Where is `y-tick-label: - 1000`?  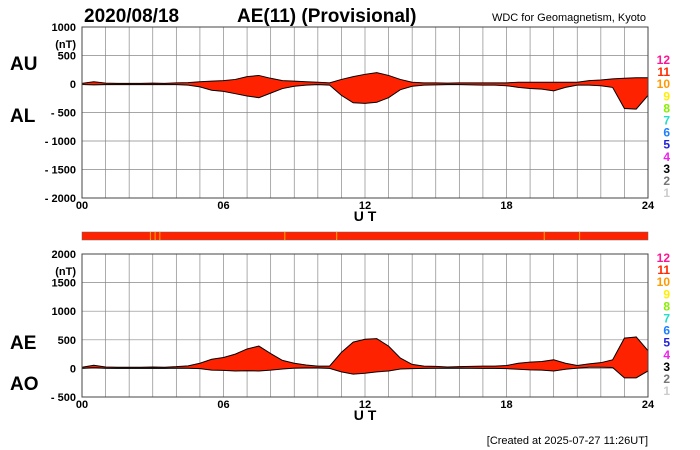
y-tick-label: - 1000 is located at coordinates (60, 142).